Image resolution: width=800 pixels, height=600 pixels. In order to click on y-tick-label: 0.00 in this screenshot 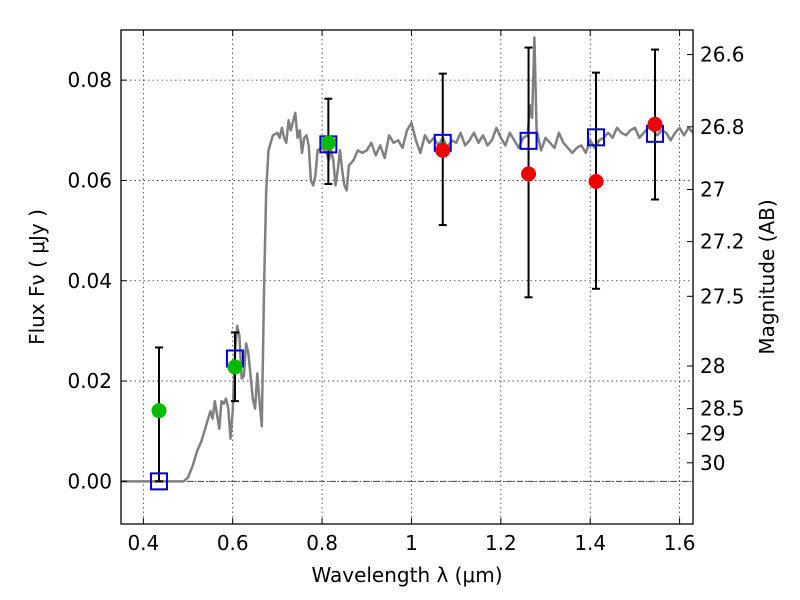, I will do `click(89, 481)`.